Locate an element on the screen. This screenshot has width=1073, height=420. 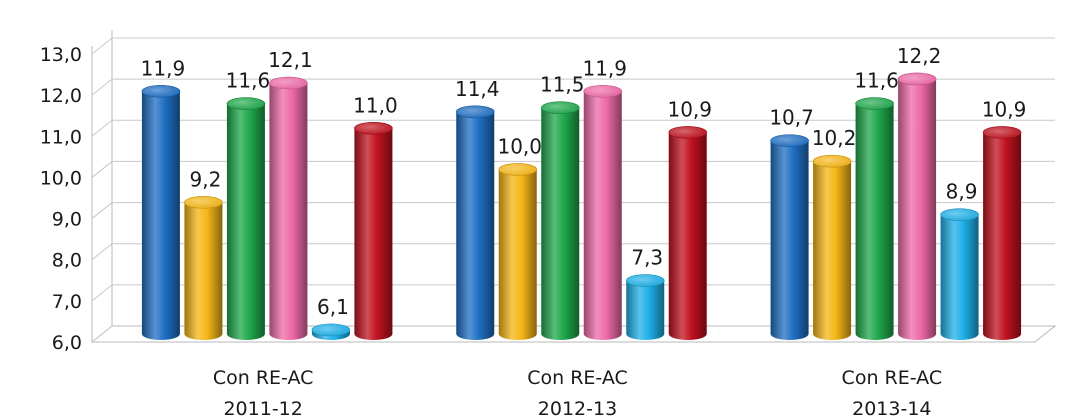
data-label: 9,2 is located at coordinates (206, 179).